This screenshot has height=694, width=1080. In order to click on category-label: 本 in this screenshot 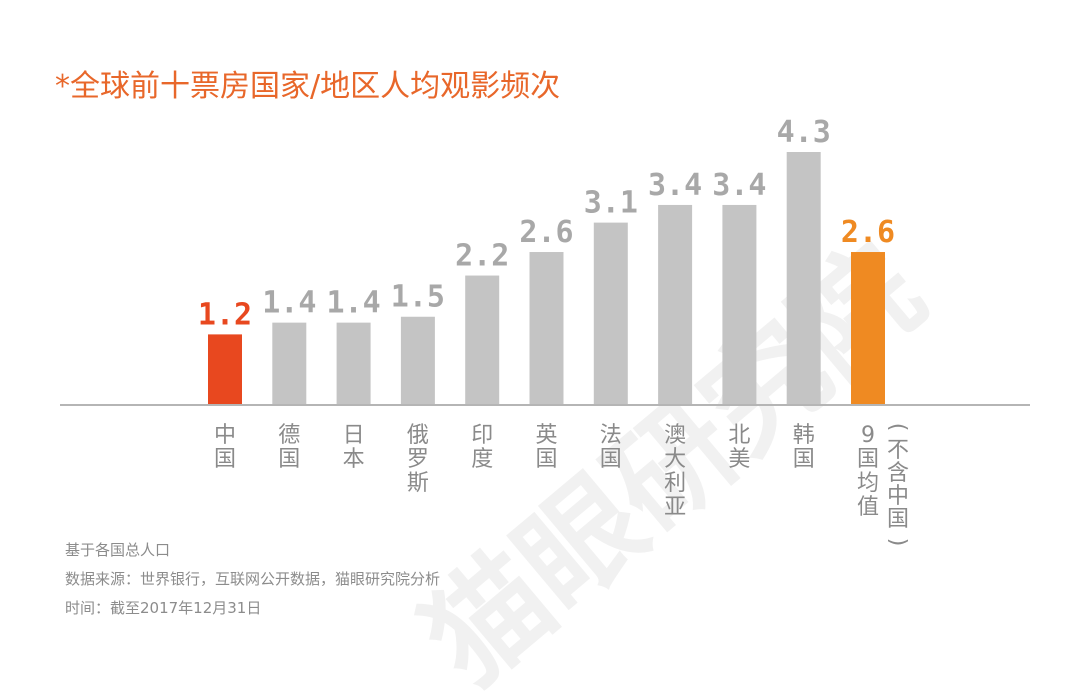, I will do `click(354, 459)`.